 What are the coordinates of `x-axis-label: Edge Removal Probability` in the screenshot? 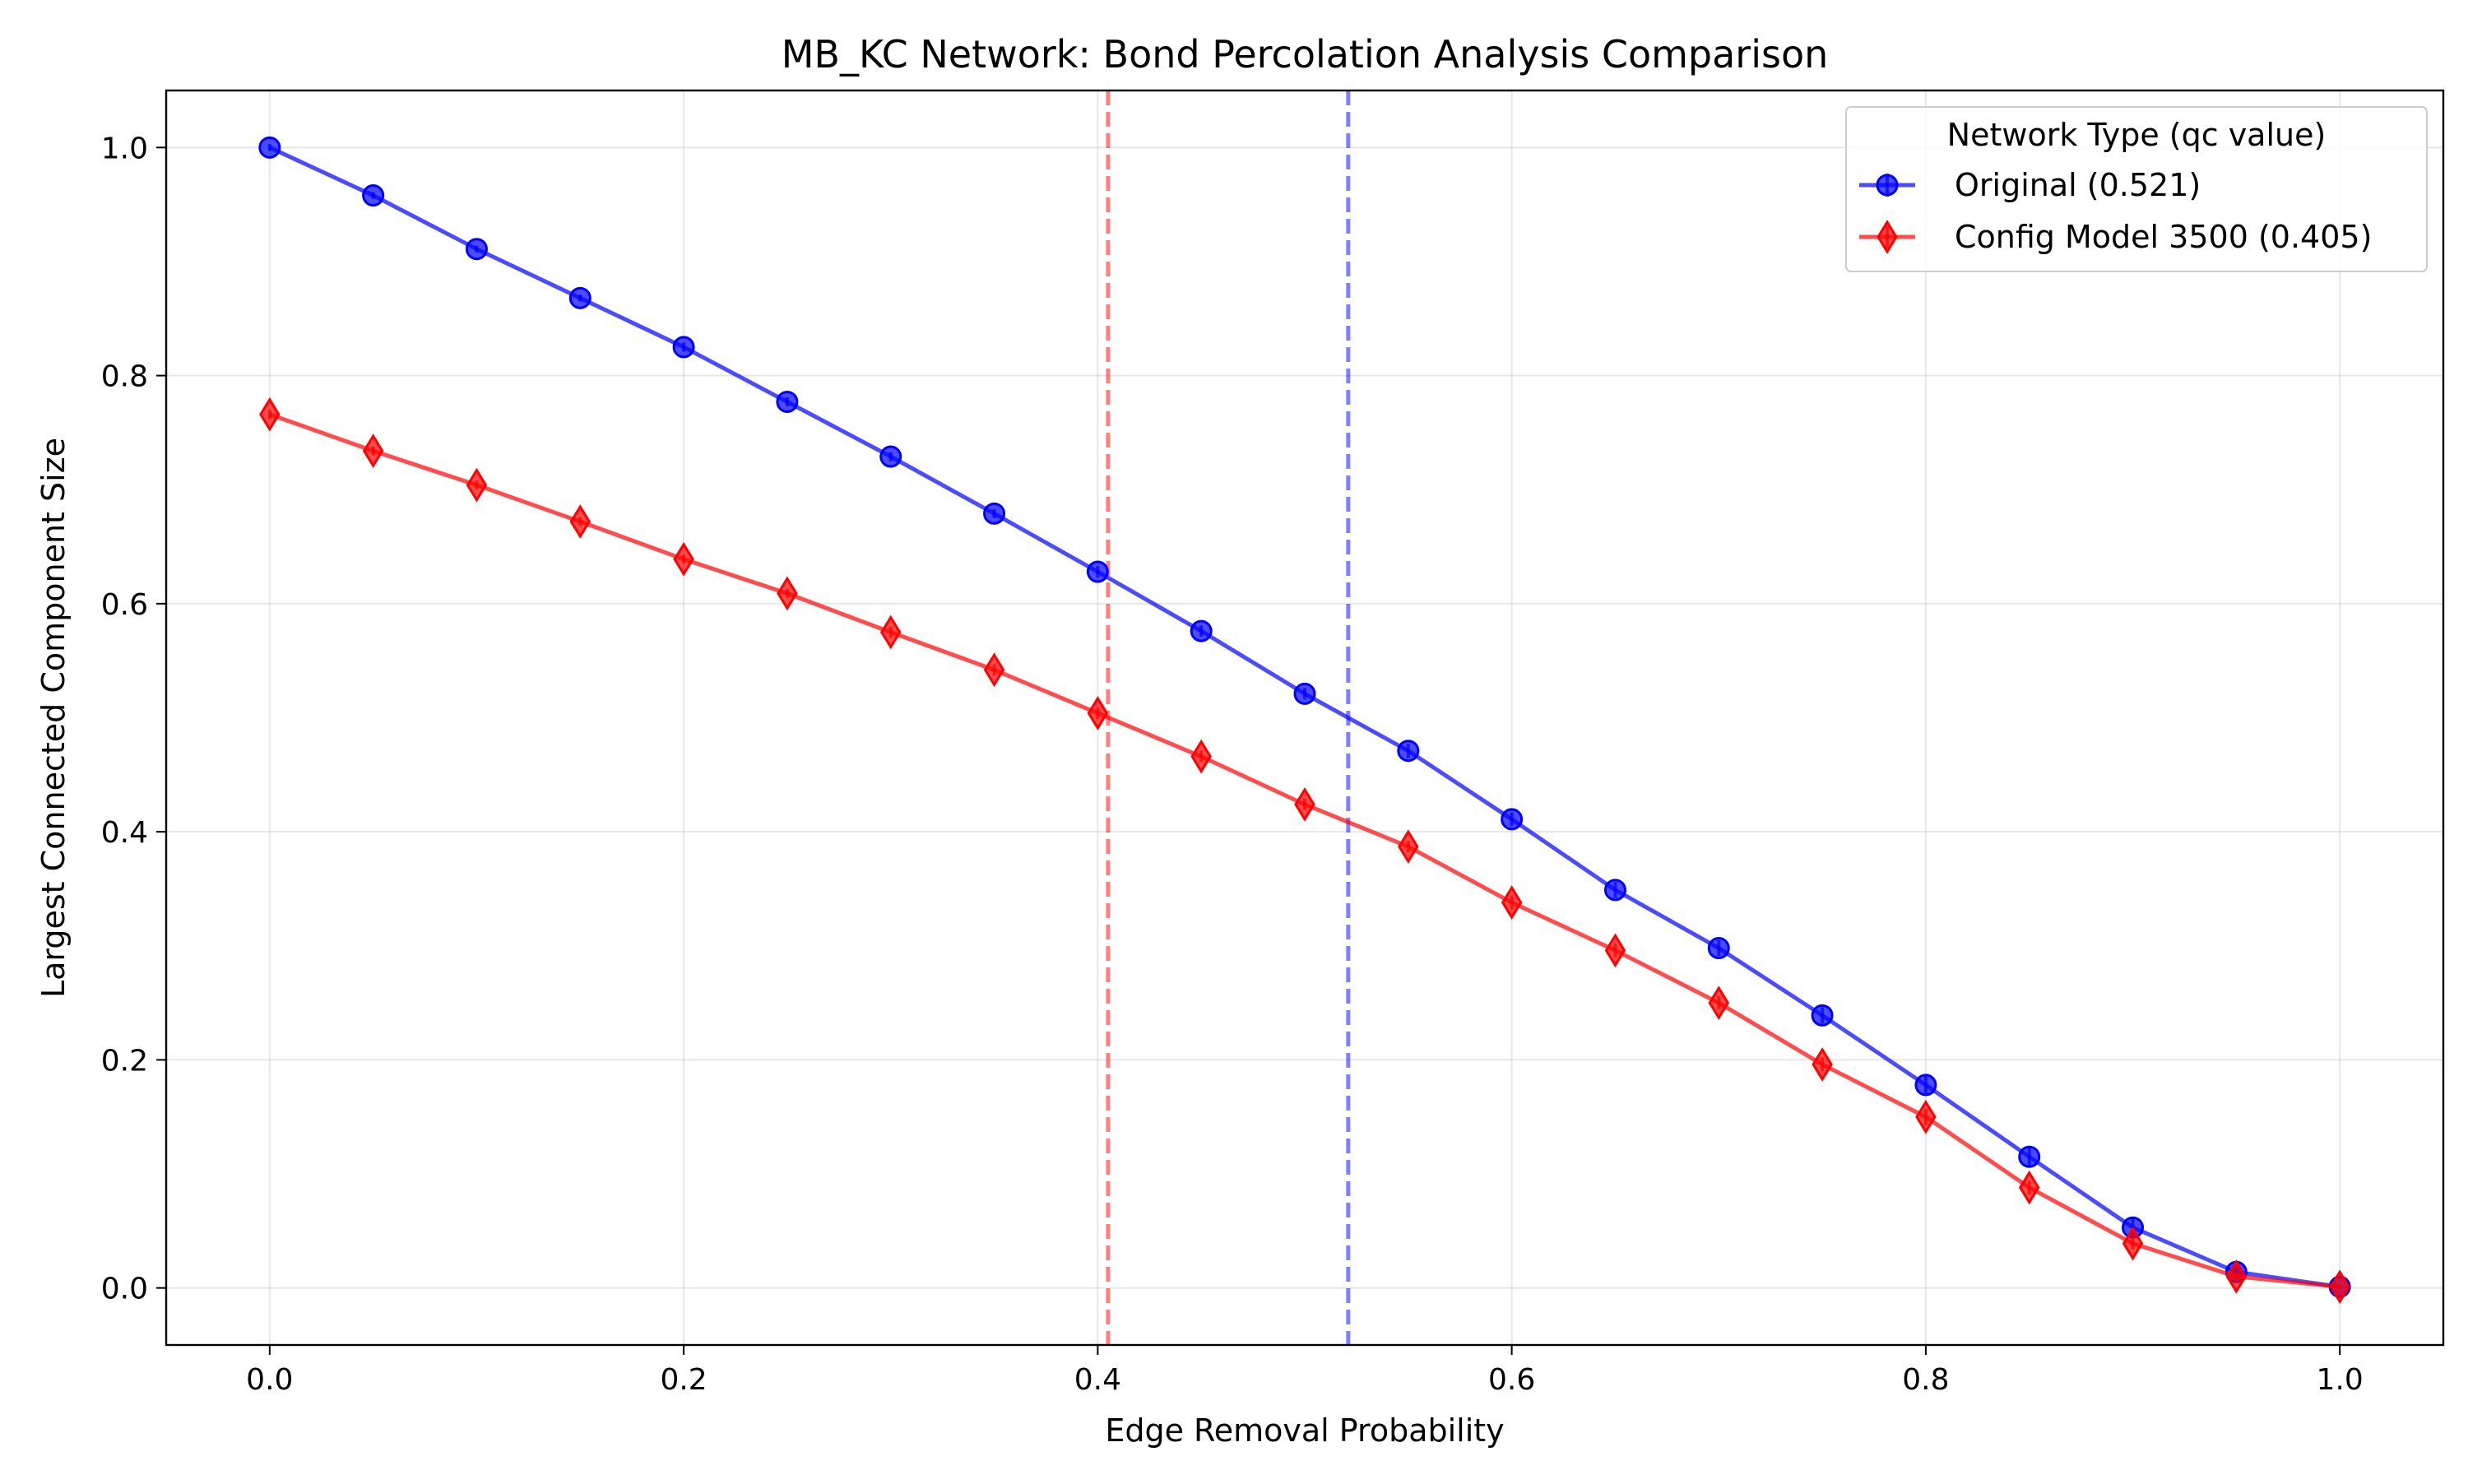 It's located at (1304, 1430).